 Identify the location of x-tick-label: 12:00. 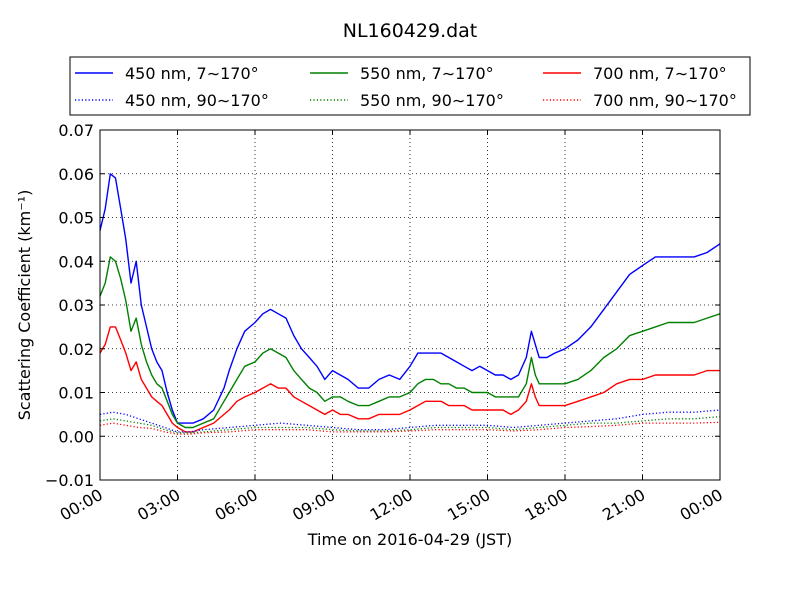
(391, 505).